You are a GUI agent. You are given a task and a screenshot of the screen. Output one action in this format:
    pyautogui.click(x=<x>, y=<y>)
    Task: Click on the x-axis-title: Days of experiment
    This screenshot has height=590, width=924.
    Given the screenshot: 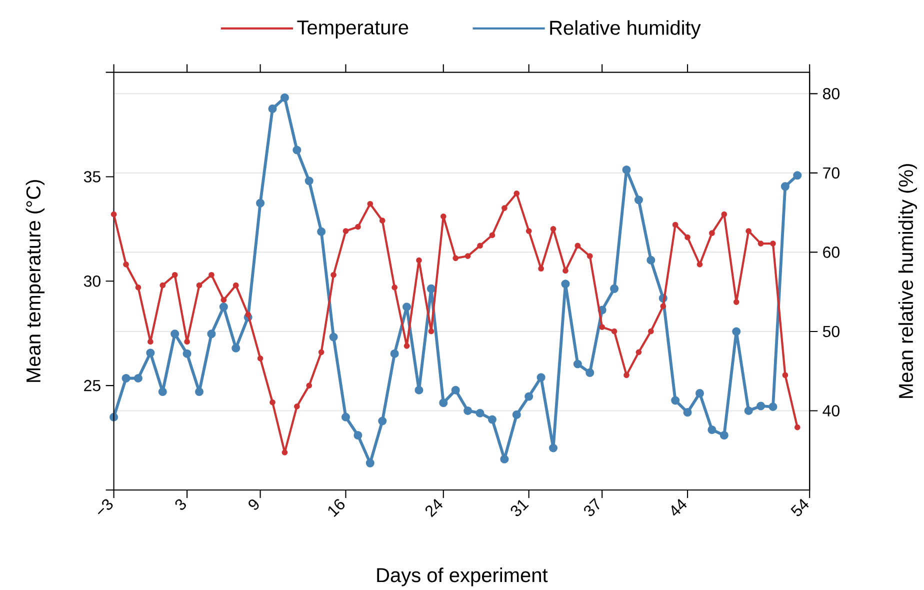 What is the action you would take?
    pyautogui.click(x=462, y=577)
    